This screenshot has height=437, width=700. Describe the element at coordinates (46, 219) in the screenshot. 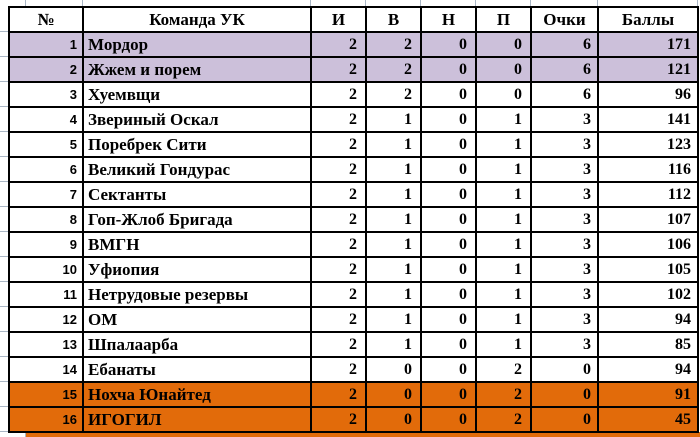

I see `cell-num: 8` at that location.